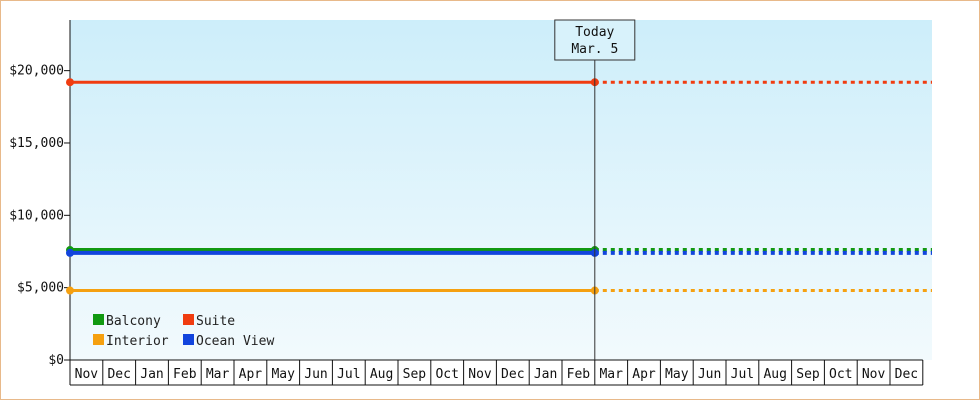 Image resolution: width=980 pixels, height=400 pixels. Describe the element at coordinates (56, 360) in the screenshot. I see `y-tick-label: $0` at that location.